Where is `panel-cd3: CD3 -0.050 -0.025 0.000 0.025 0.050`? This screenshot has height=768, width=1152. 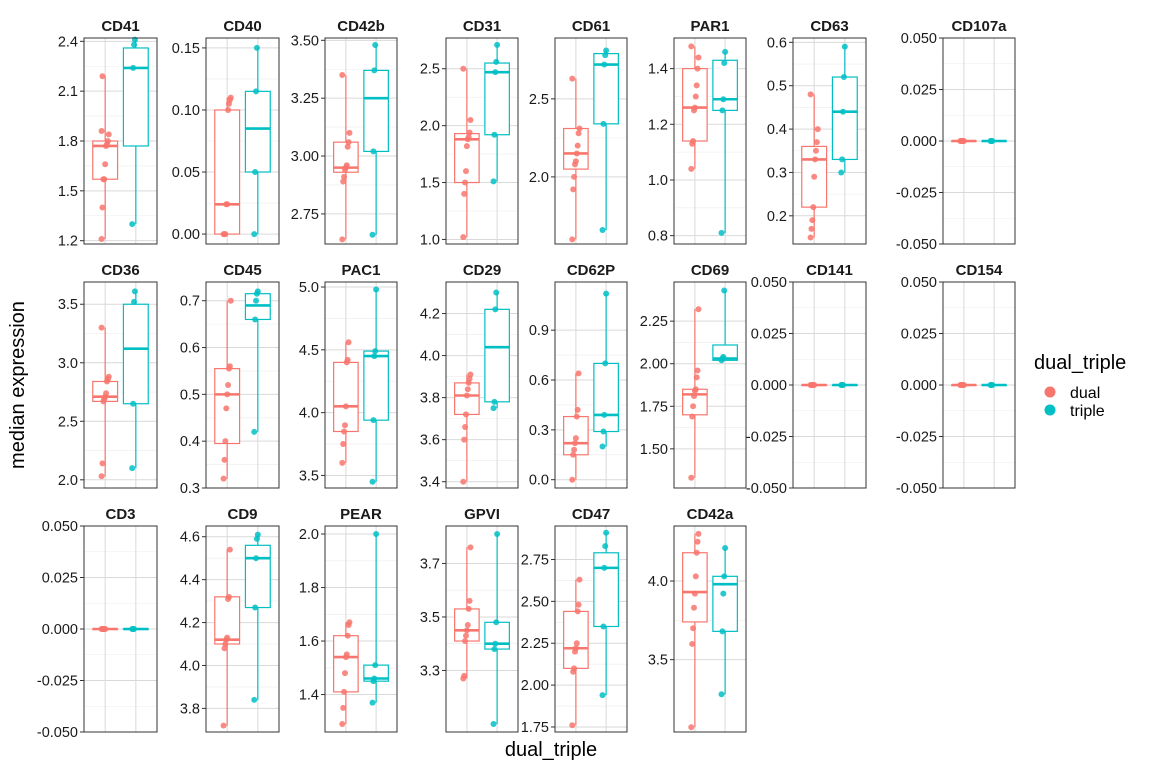
panel-cd3: CD3 -0.050 -0.025 0.000 0.025 0.050 is located at coordinates (97, 623).